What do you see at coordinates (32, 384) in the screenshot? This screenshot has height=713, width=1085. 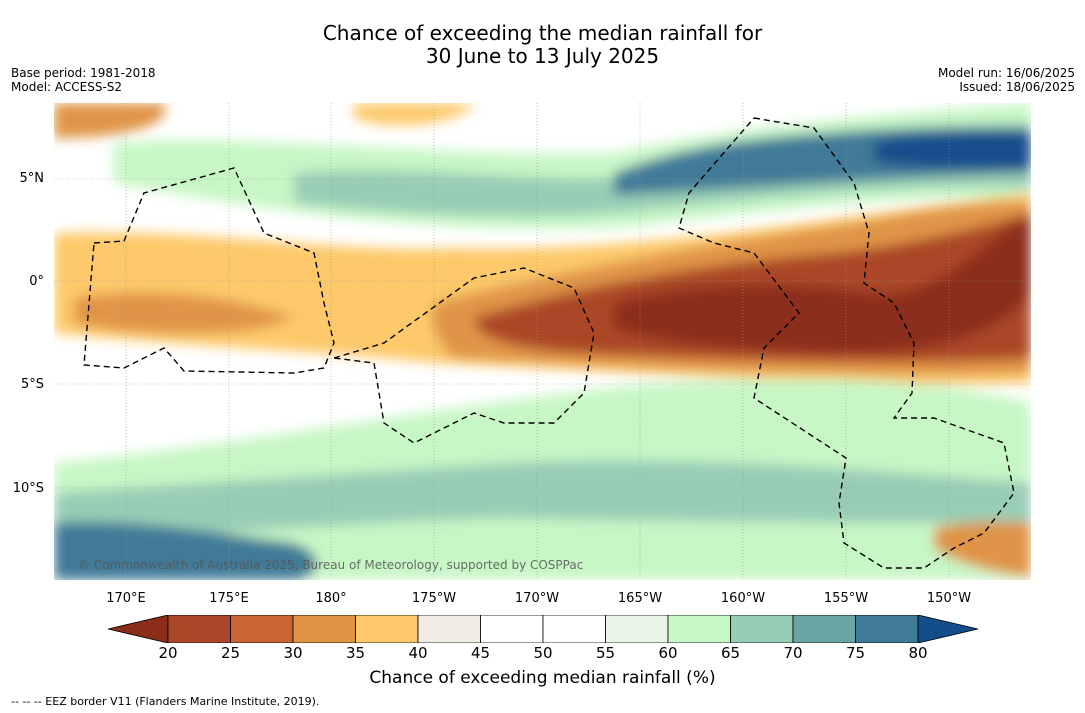 I see `lat-label-5s: 5°S` at bounding box center [32, 384].